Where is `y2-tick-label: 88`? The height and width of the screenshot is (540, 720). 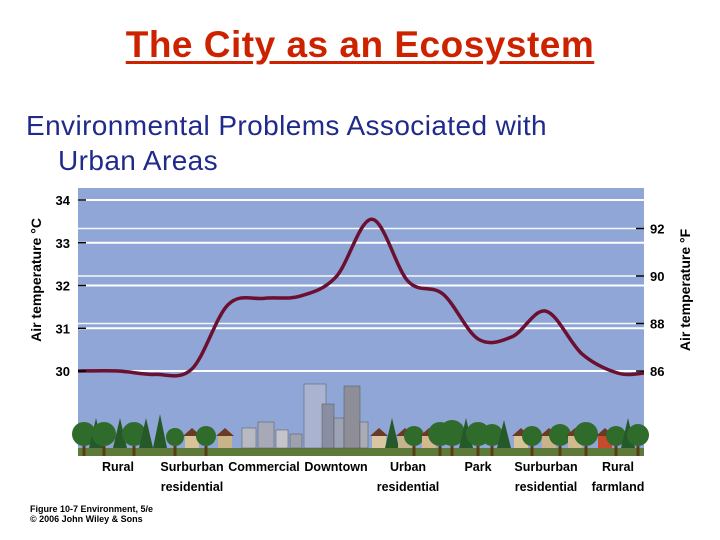
y2-tick-label: 88 is located at coordinates (657, 324).